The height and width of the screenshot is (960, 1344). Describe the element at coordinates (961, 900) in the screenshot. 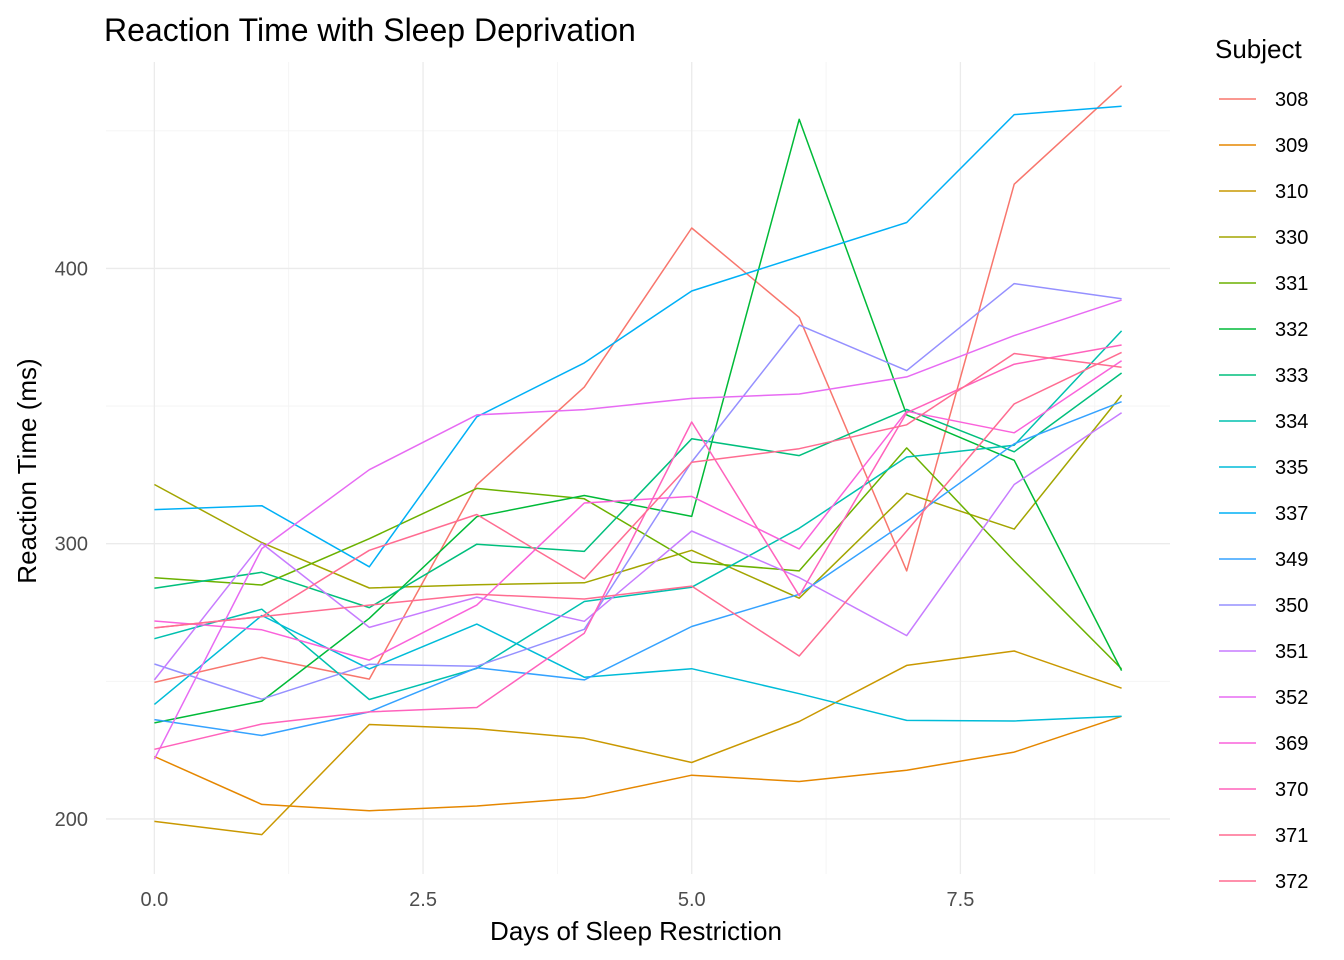

I see `x-tick-label: 7.5` at that location.